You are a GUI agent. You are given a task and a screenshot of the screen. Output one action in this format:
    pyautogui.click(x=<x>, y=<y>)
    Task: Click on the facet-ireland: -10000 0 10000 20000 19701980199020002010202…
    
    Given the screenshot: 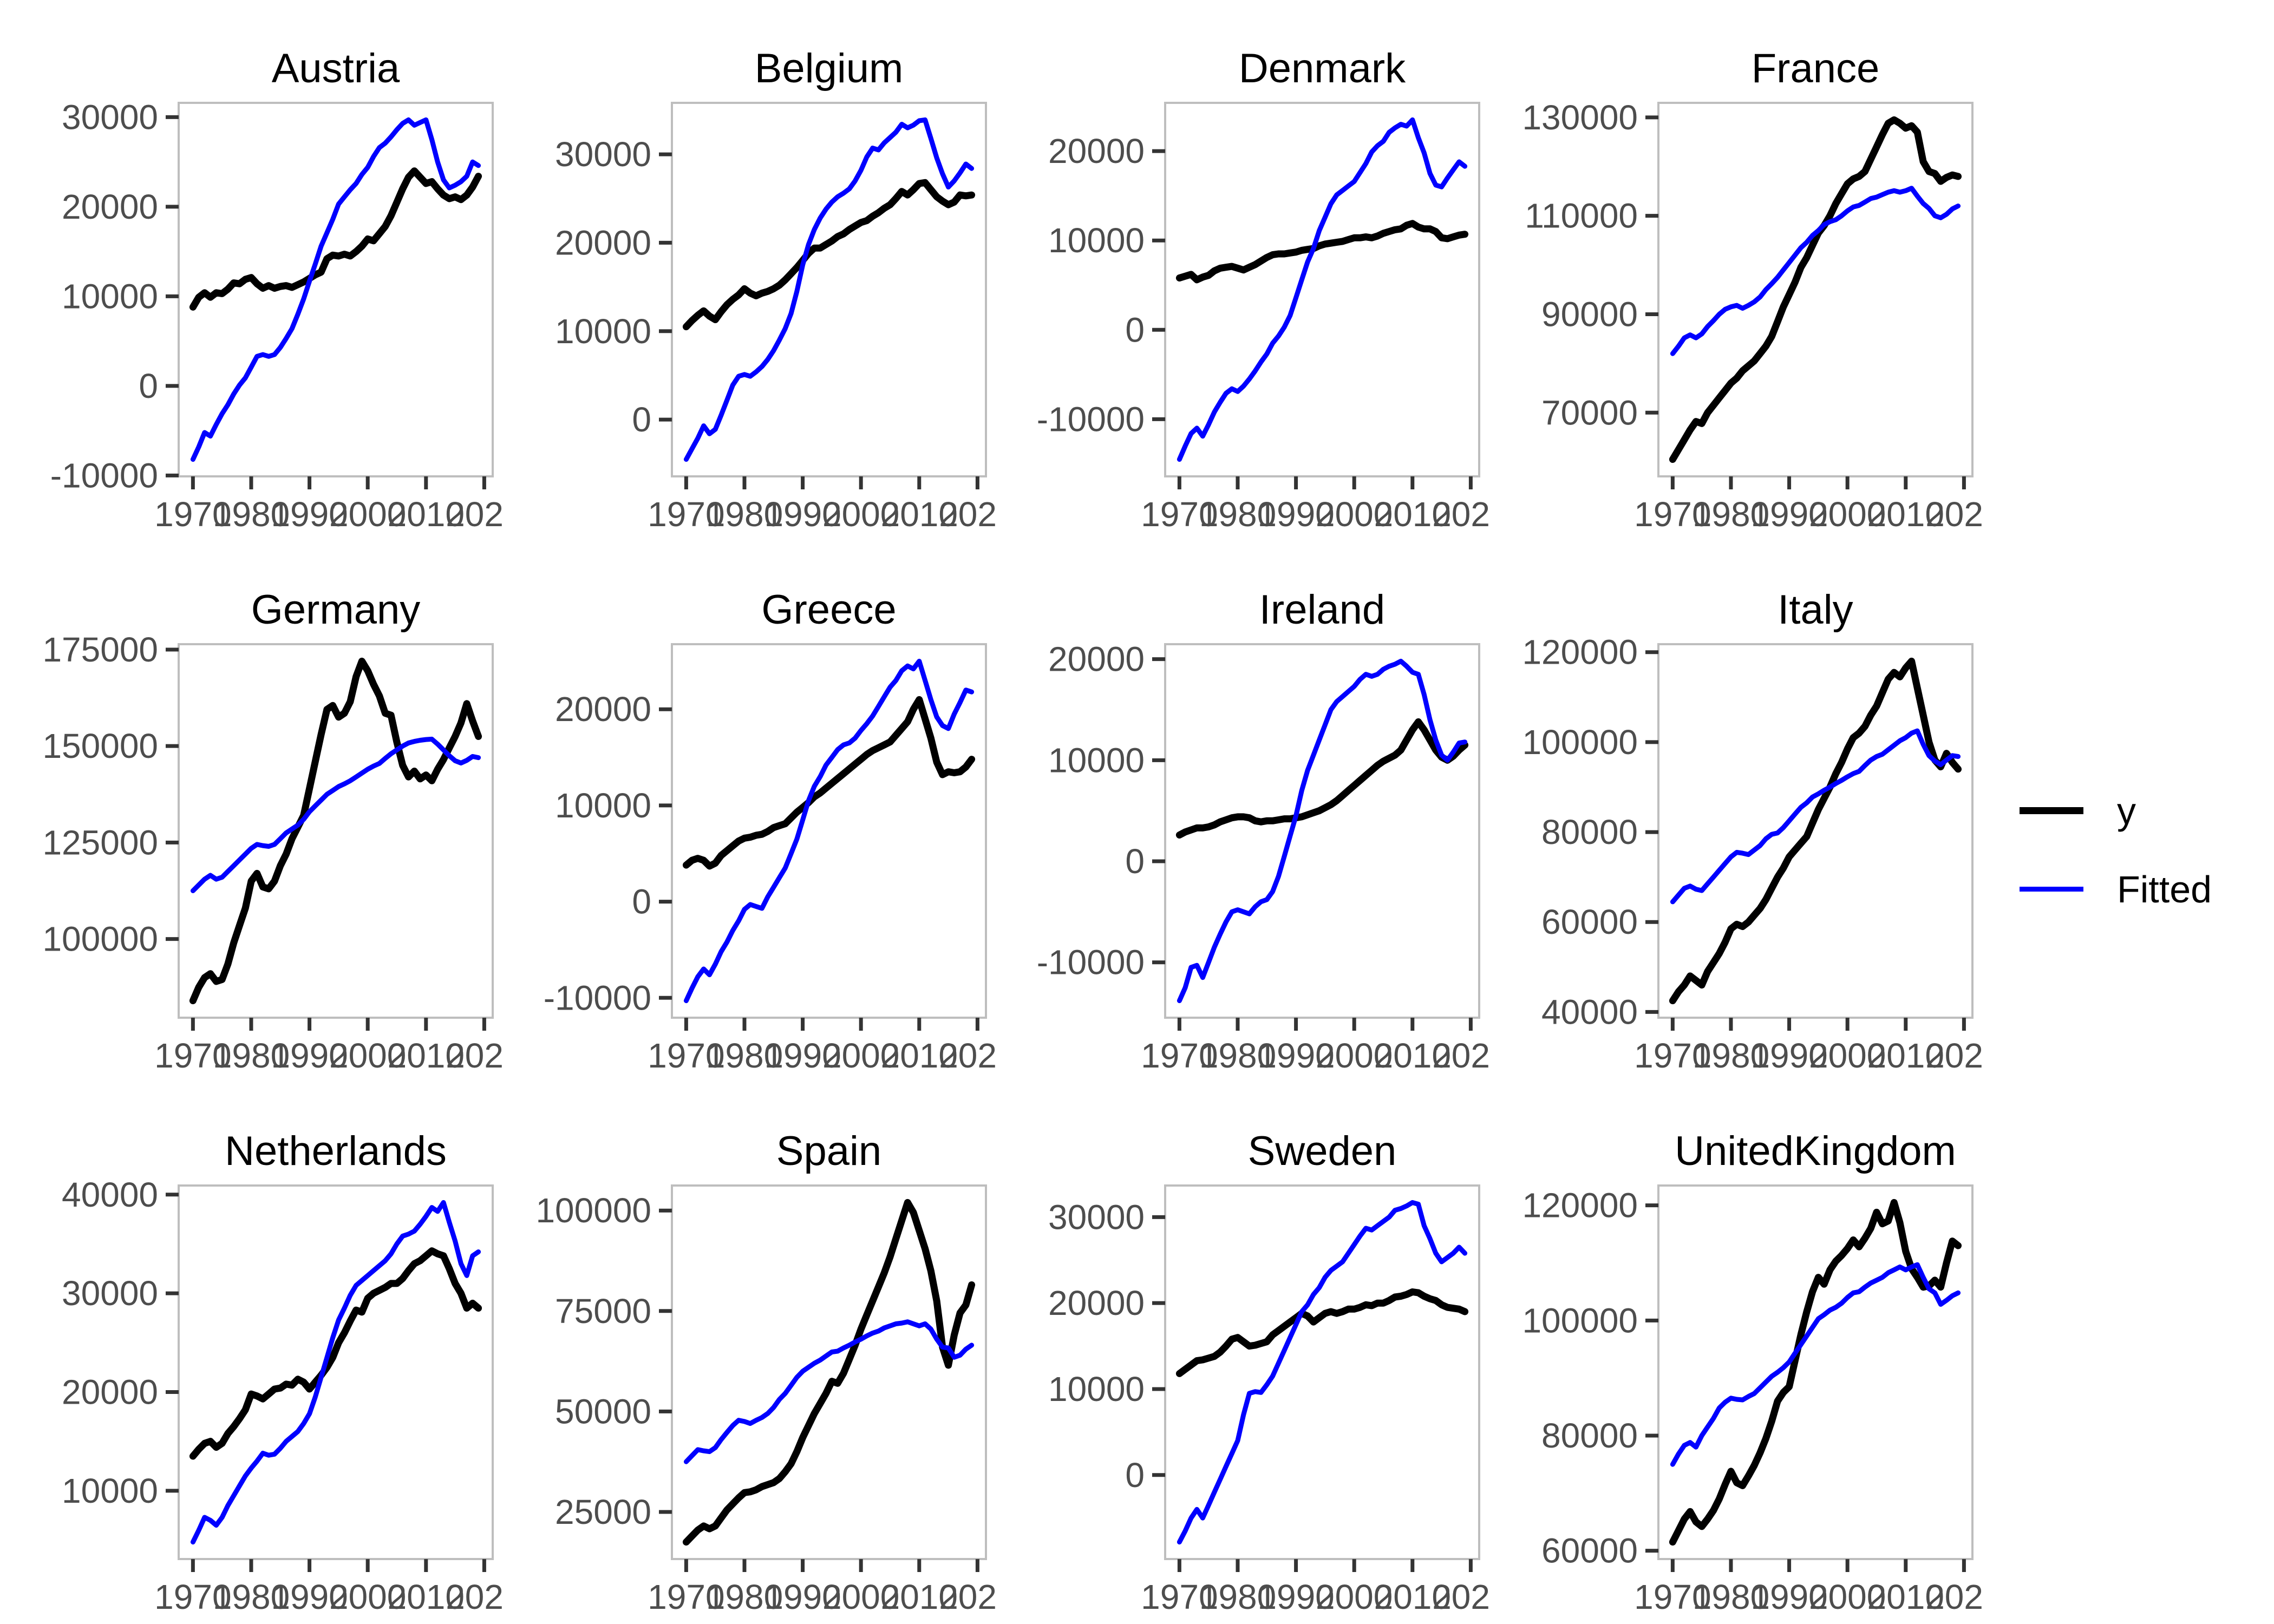 What is the action you would take?
    pyautogui.click(x=1264, y=831)
    